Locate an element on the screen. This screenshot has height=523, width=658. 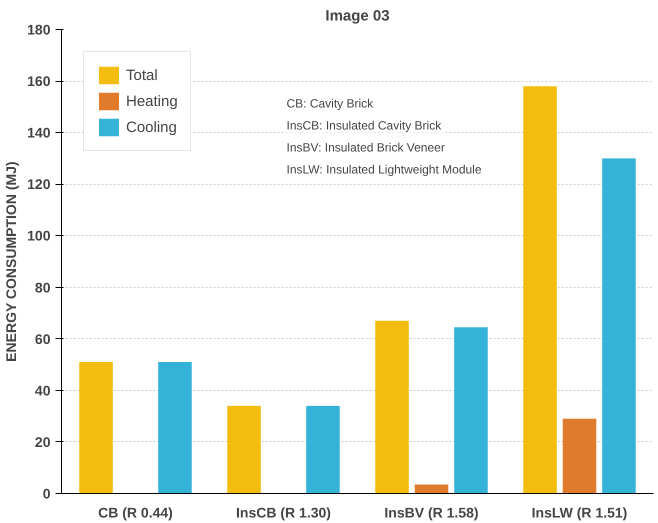
annotation: InsBV: Insulated Brick Veneer is located at coordinates (365, 147).